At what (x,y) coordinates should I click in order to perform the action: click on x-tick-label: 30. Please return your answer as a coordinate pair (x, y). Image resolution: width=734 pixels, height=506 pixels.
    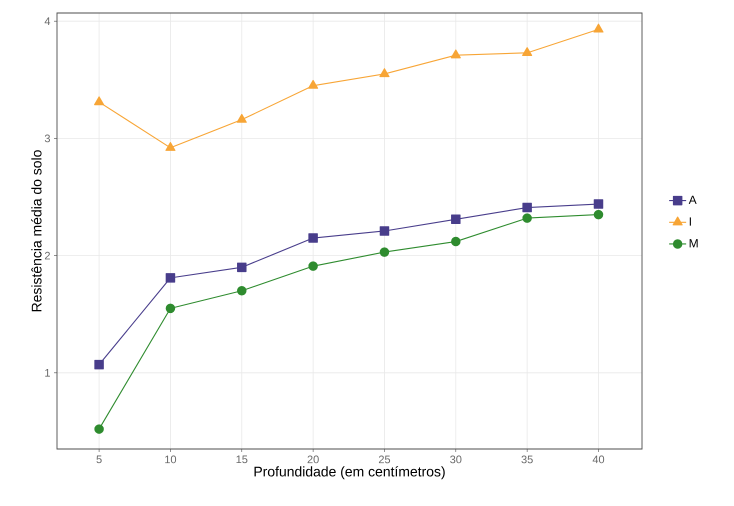
    Looking at the image, I should click on (456, 460).